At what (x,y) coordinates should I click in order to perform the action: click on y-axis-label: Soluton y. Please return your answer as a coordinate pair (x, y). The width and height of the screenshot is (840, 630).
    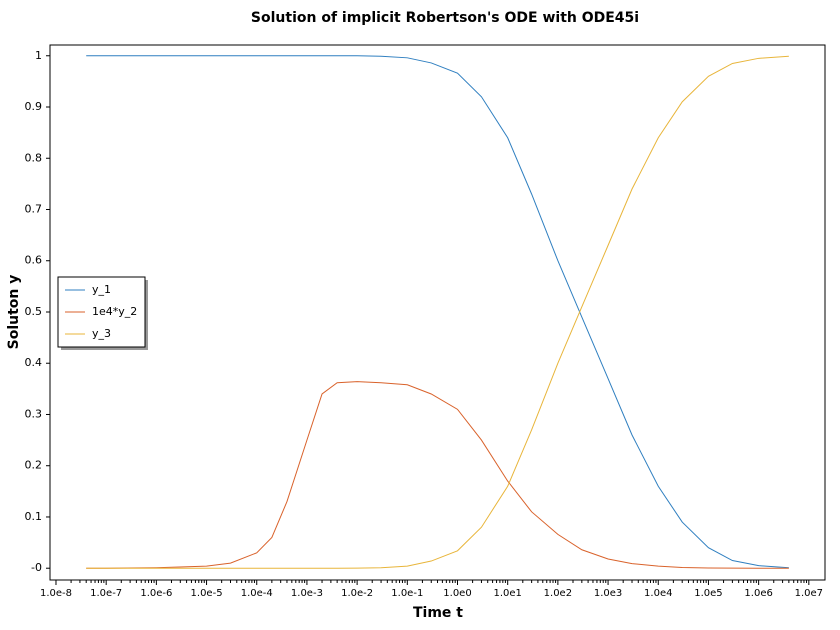
    Looking at the image, I should click on (14, 312).